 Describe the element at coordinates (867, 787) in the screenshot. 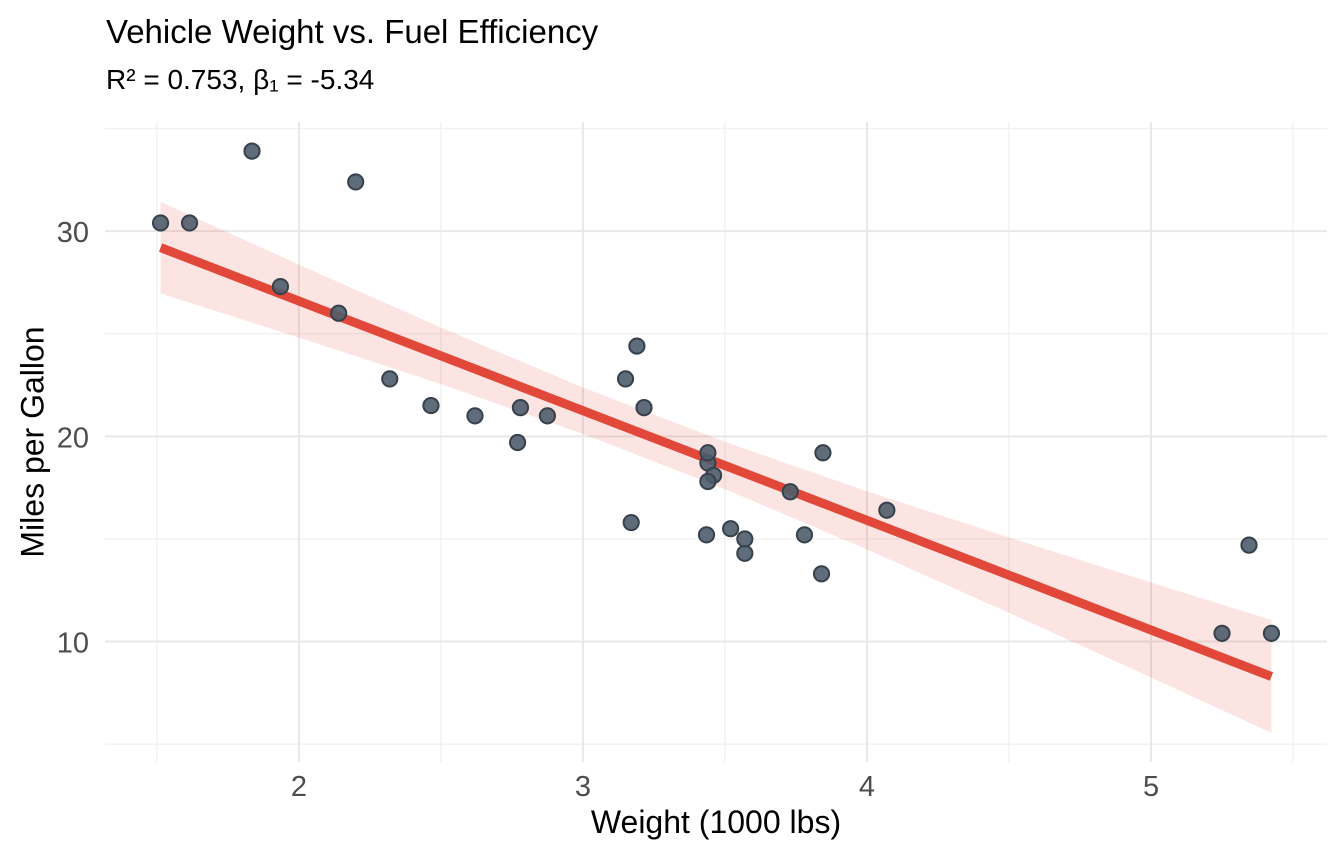

I see `x-tick-label: 4` at that location.